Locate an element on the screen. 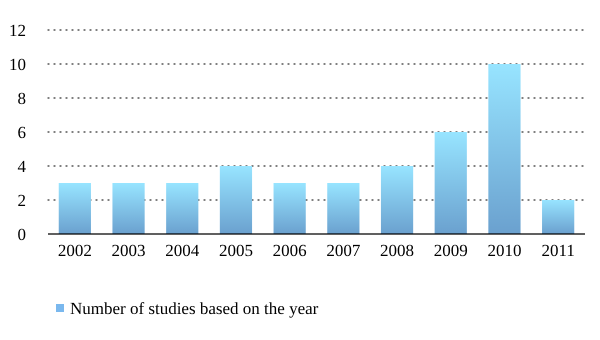  y-tick-label: 8 is located at coordinates (22, 98).